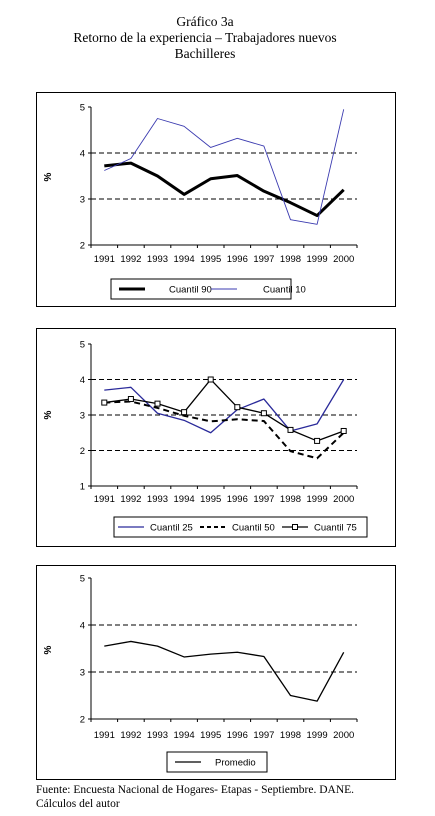  Describe the element at coordinates (78, 804) in the screenshot. I see `credits-line: Cálculos del autor` at that location.